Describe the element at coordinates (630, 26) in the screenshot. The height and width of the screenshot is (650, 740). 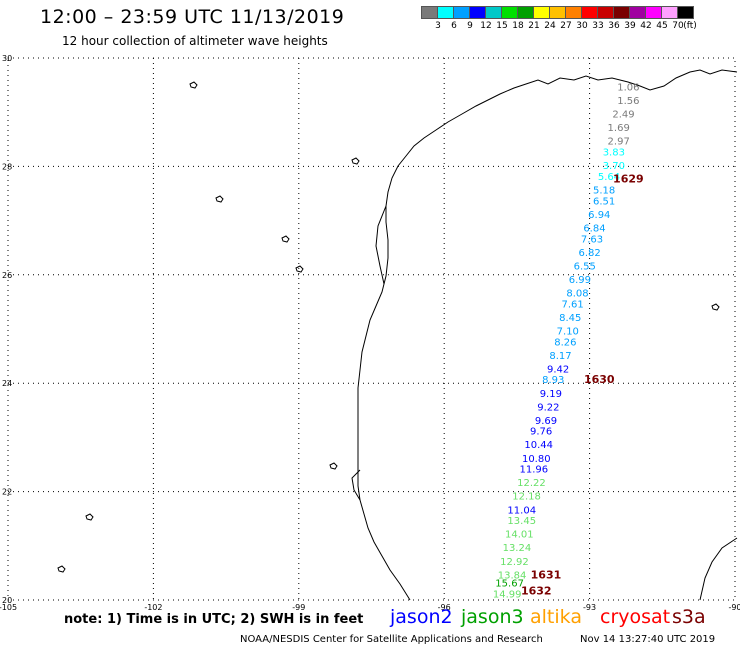
I see `scale-label: 39` at that location.